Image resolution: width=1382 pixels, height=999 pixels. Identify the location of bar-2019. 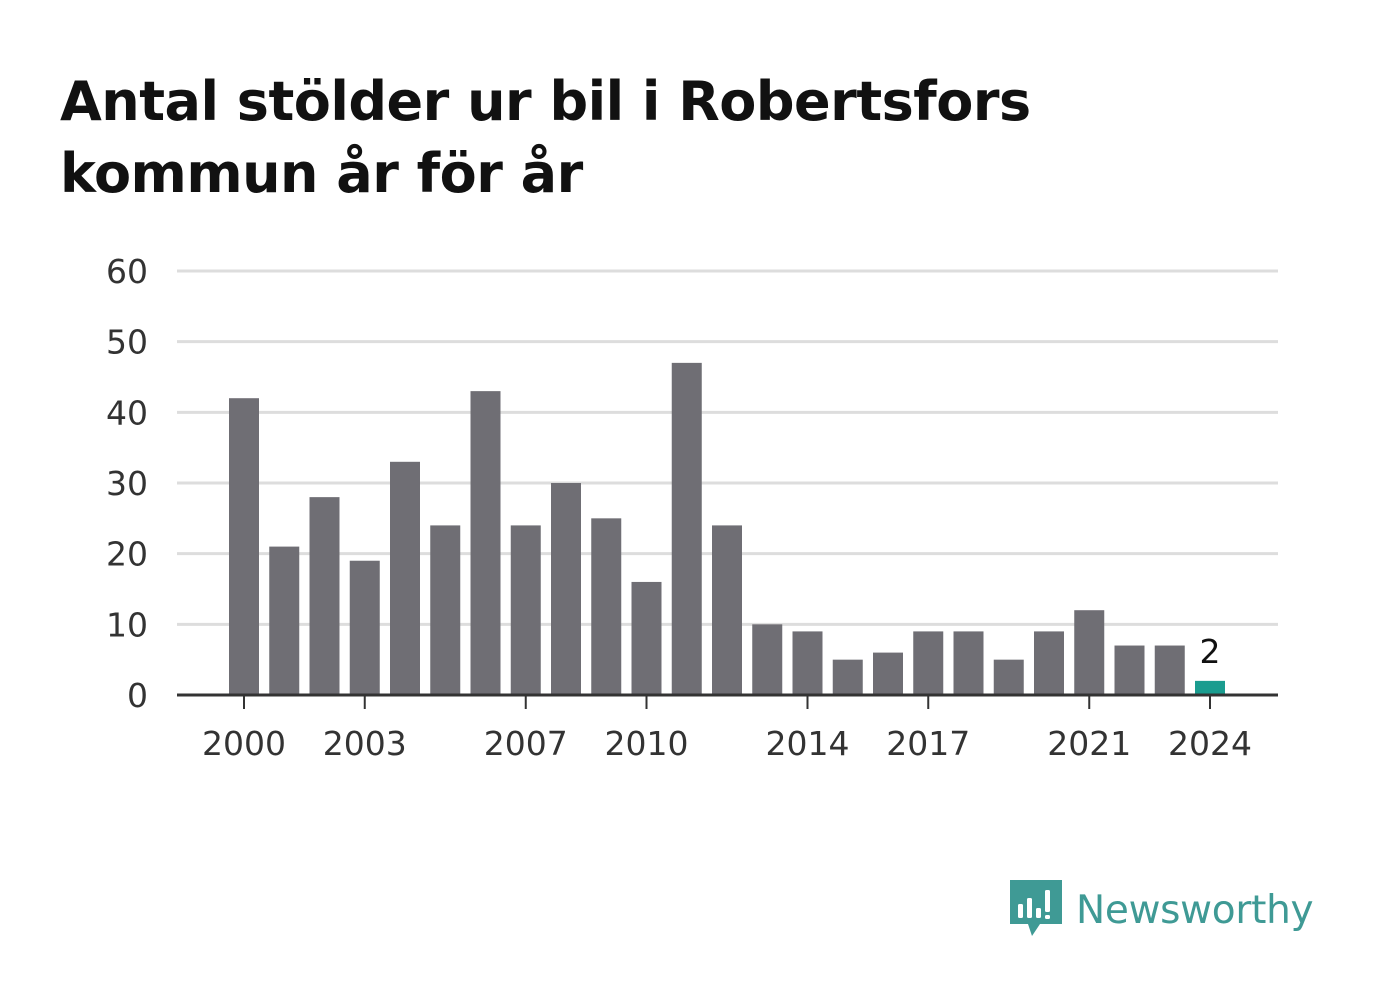
(1008, 677).